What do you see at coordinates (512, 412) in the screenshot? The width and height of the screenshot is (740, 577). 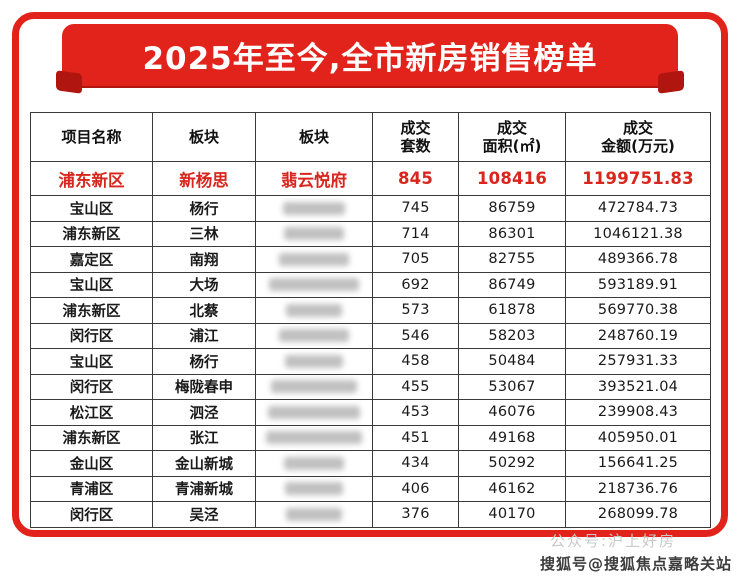 I see `area-cell: 46076` at bounding box center [512, 412].